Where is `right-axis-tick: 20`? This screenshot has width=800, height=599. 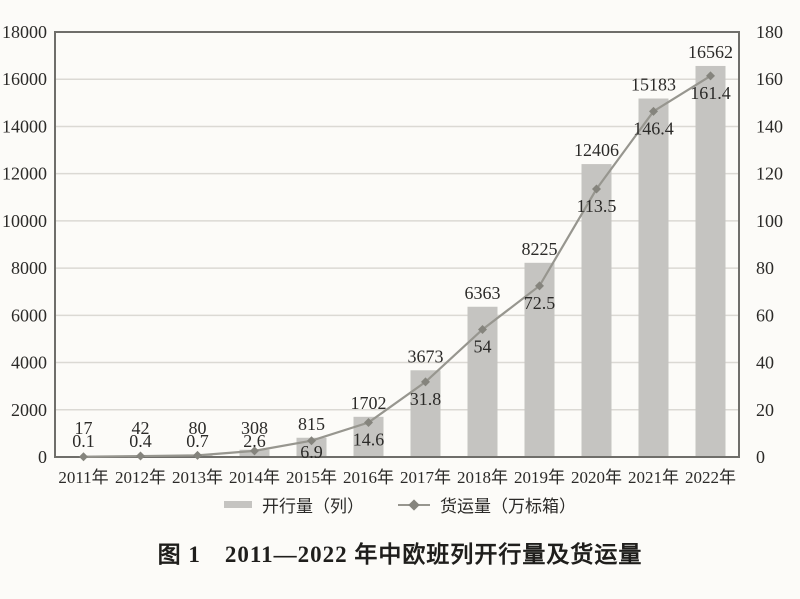 right-axis-tick: 20 is located at coordinates (765, 410).